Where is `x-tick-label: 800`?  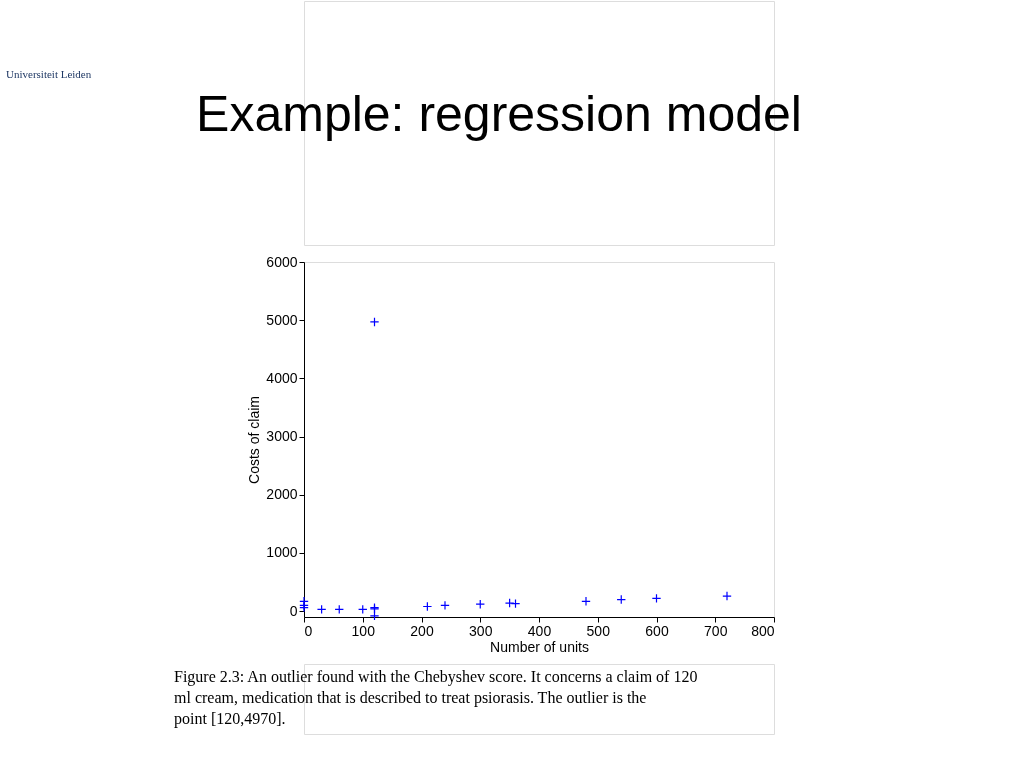
x-tick-label: 800 is located at coordinates (763, 630).